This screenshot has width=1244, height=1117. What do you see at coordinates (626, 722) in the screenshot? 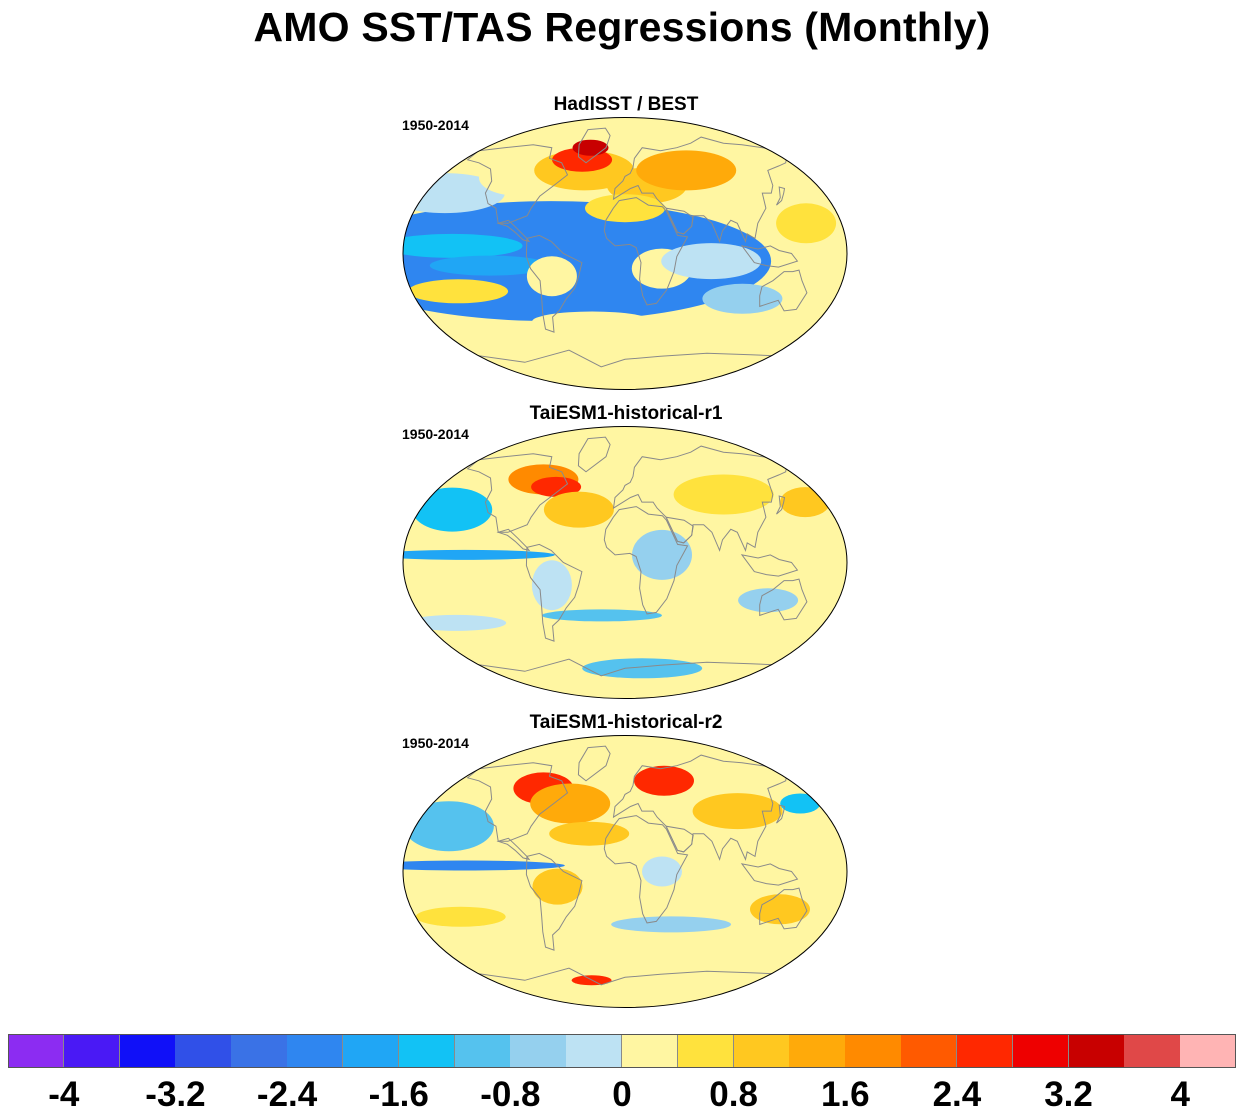
I see `panel-title: TaiESM1-historical-r2` at bounding box center [626, 722].